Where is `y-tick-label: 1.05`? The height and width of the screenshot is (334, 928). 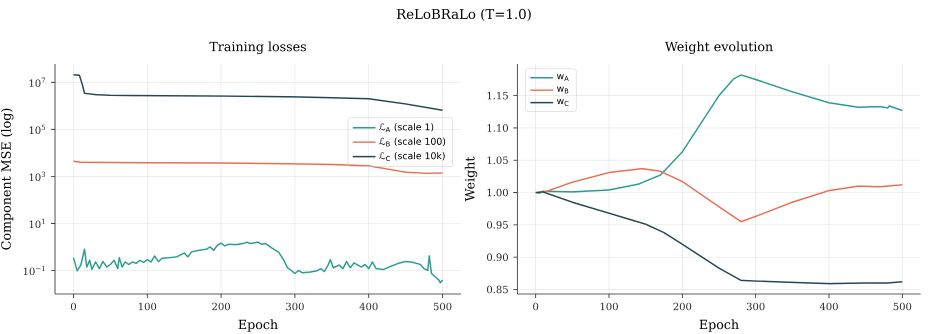 y-tick-label: 1.05 is located at coordinates (498, 160).